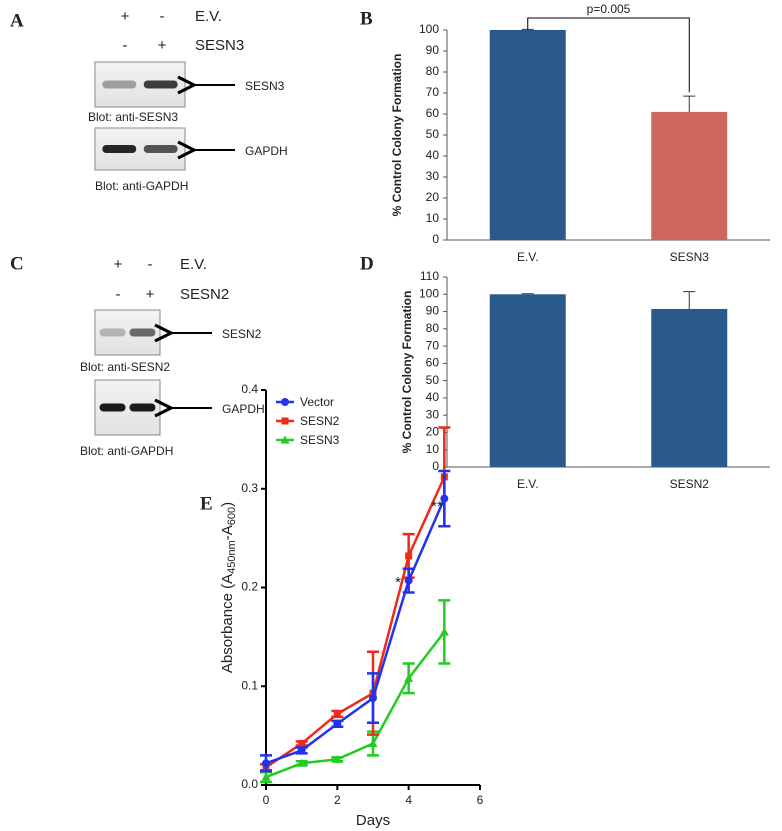  Describe the element at coordinates (249, 784) in the screenshot. I see `y-tick-label: 0.0` at that location.